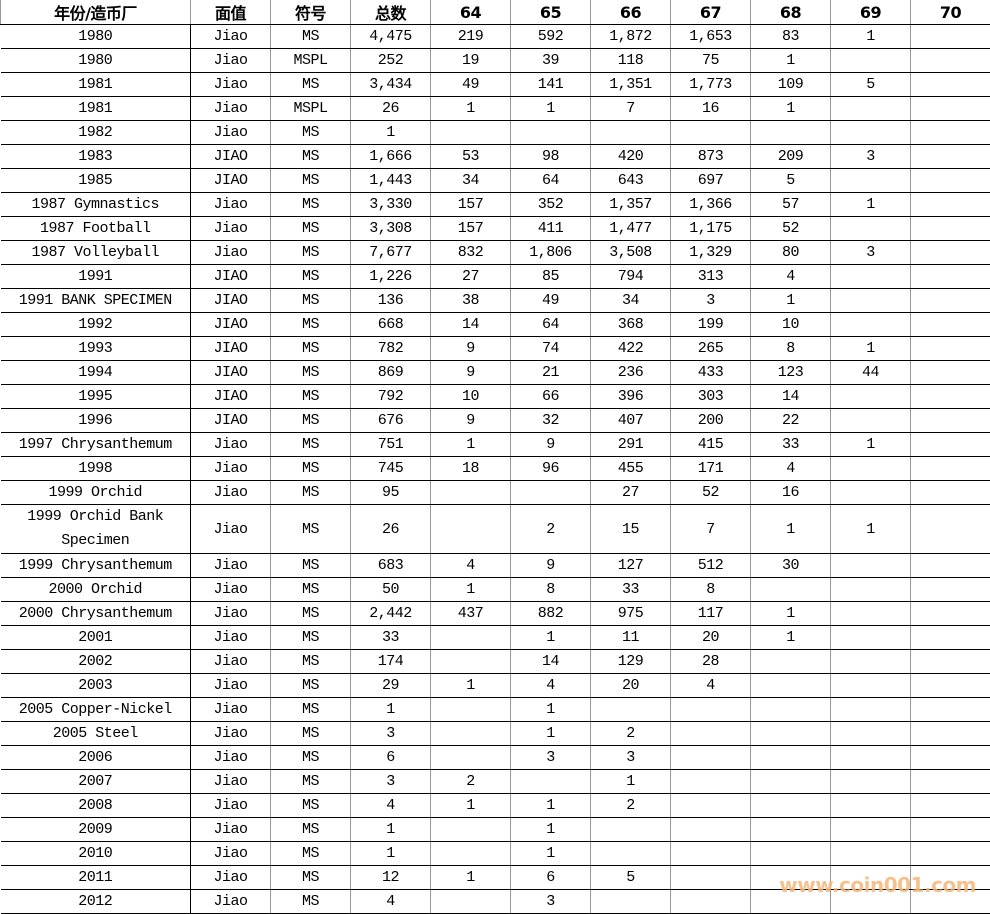  Describe the element at coordinates (631, 493) in the screenshot. I see `cell-grade-66: 27` at that location.